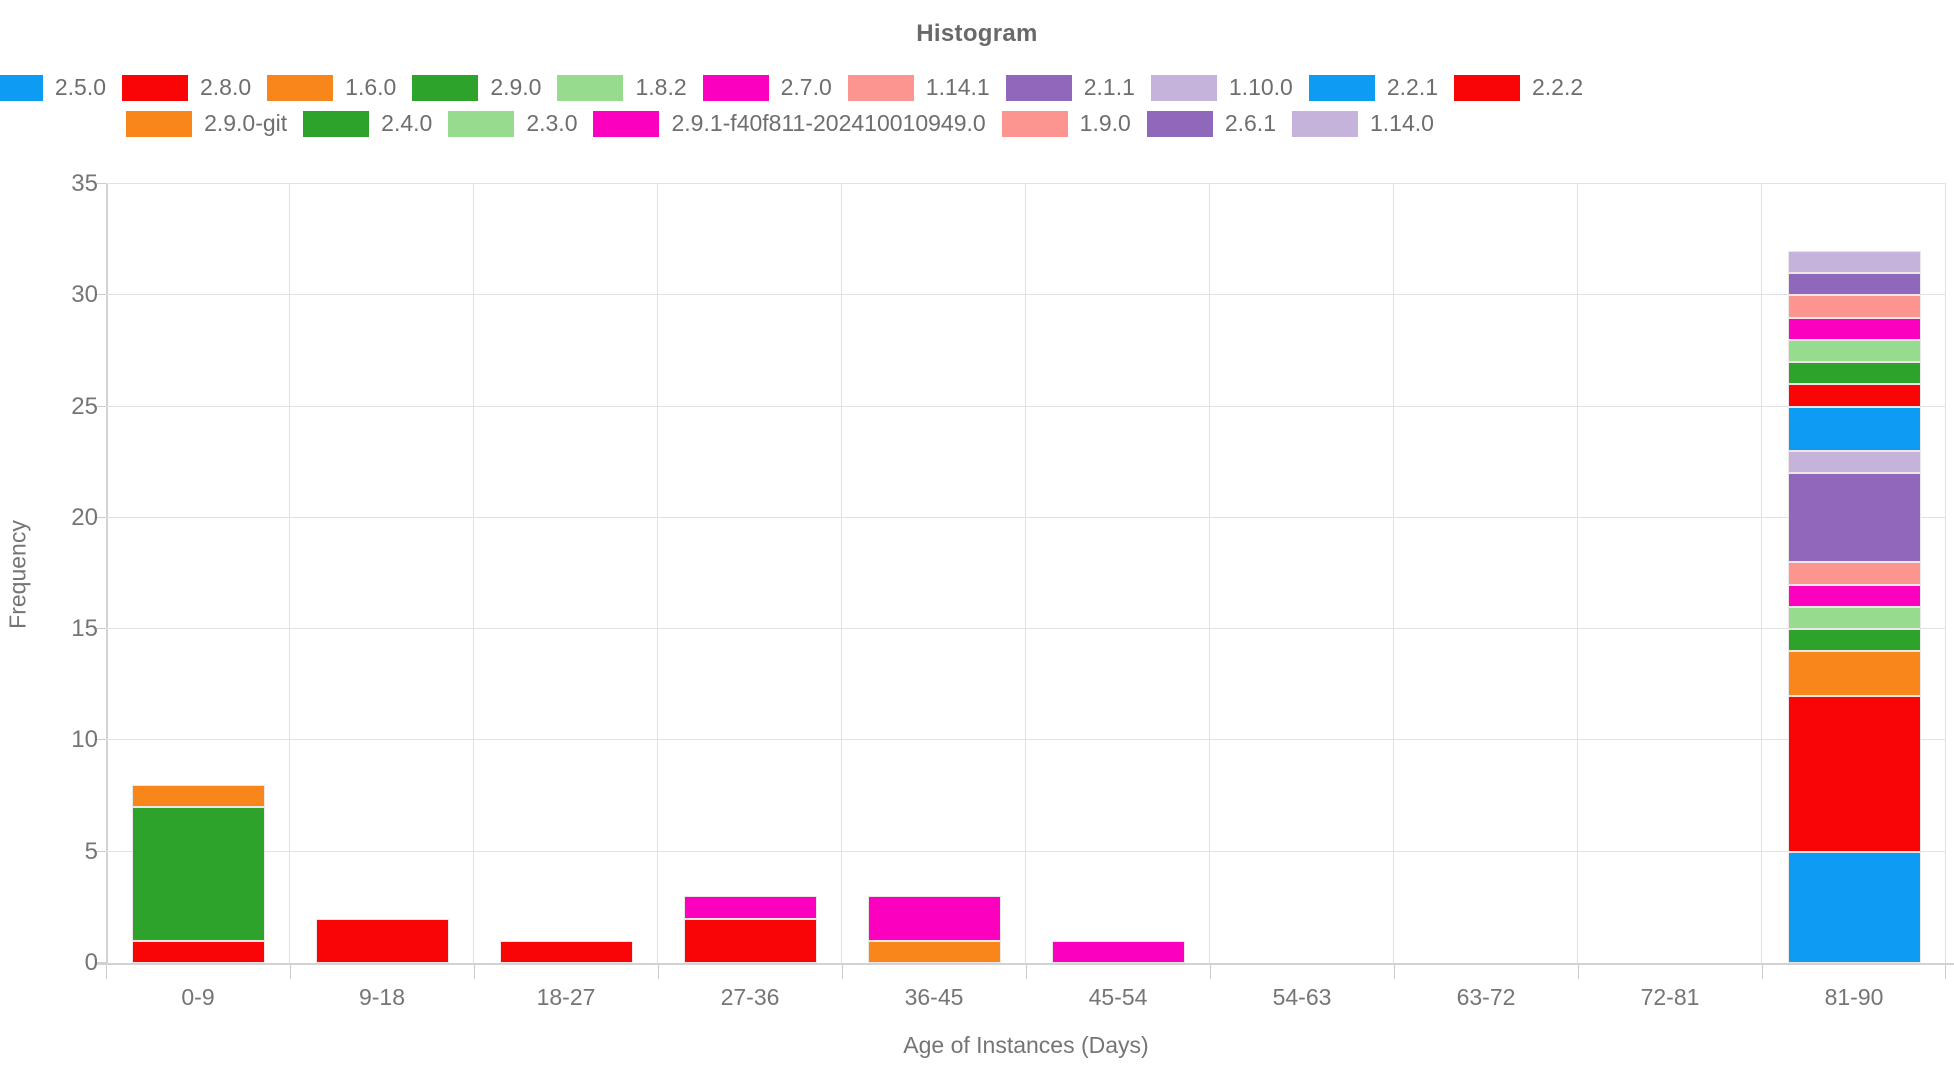  I want to click on bar-segment-2.6.1, so click(1854, 284).